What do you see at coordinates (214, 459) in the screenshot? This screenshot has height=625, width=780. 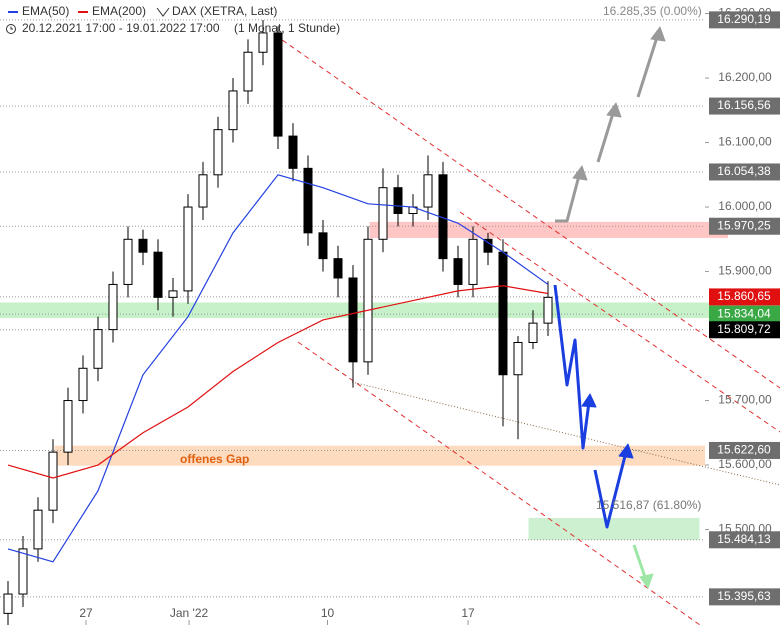 I see `gap-label: offenes Gap` at bounding box center [214, 459].